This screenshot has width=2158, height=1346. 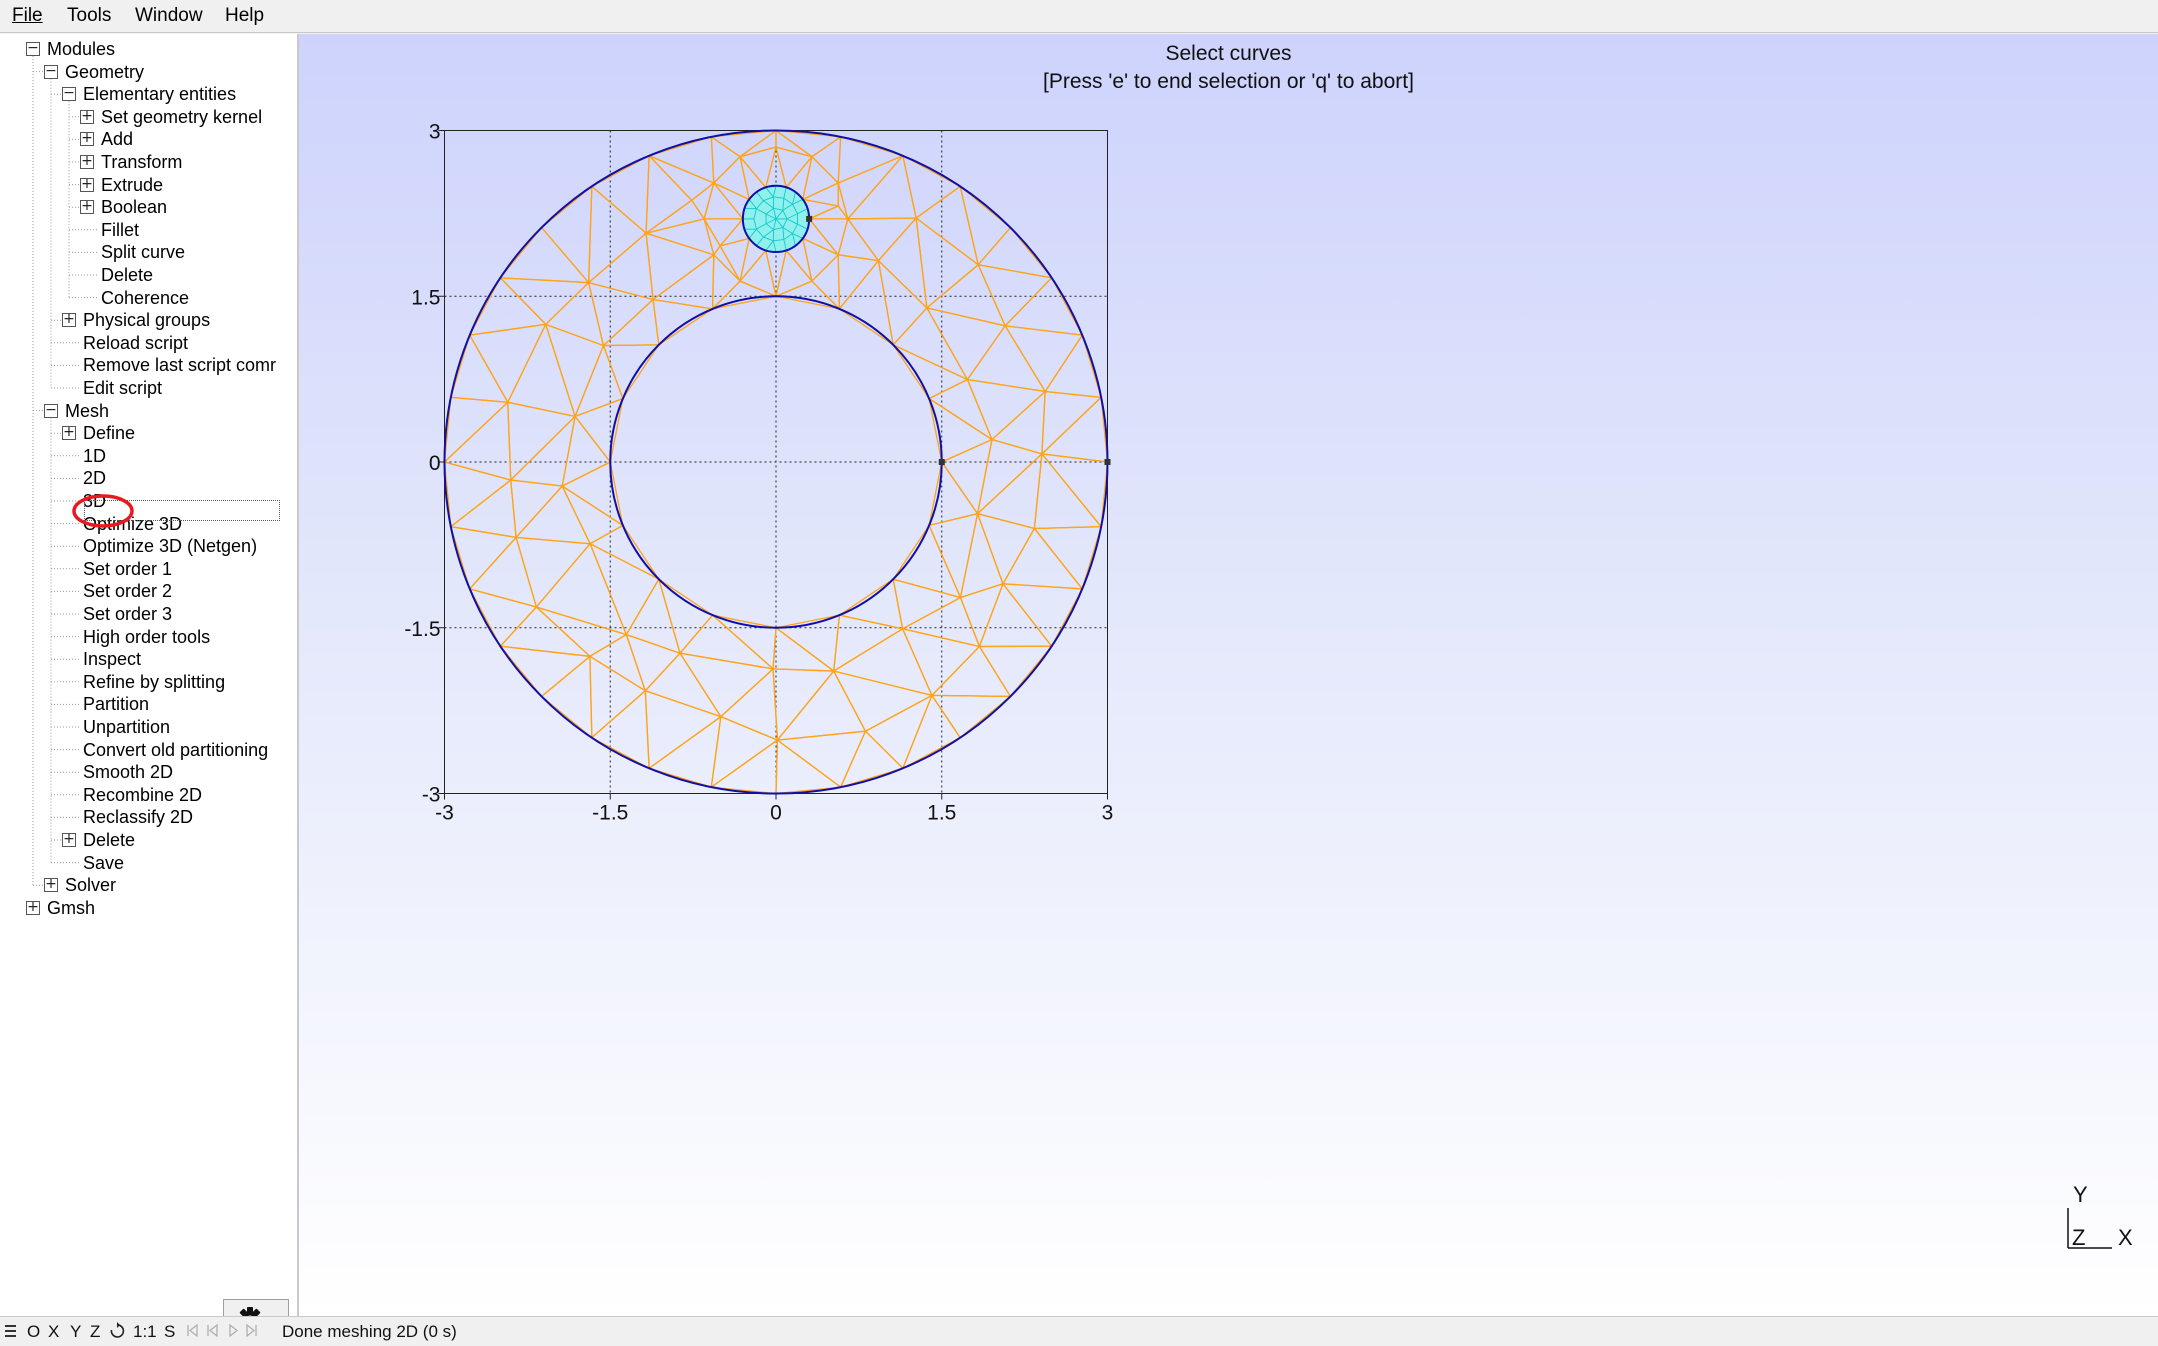 I want to click on tree-item-label: Save, so click(x=103, y=863).